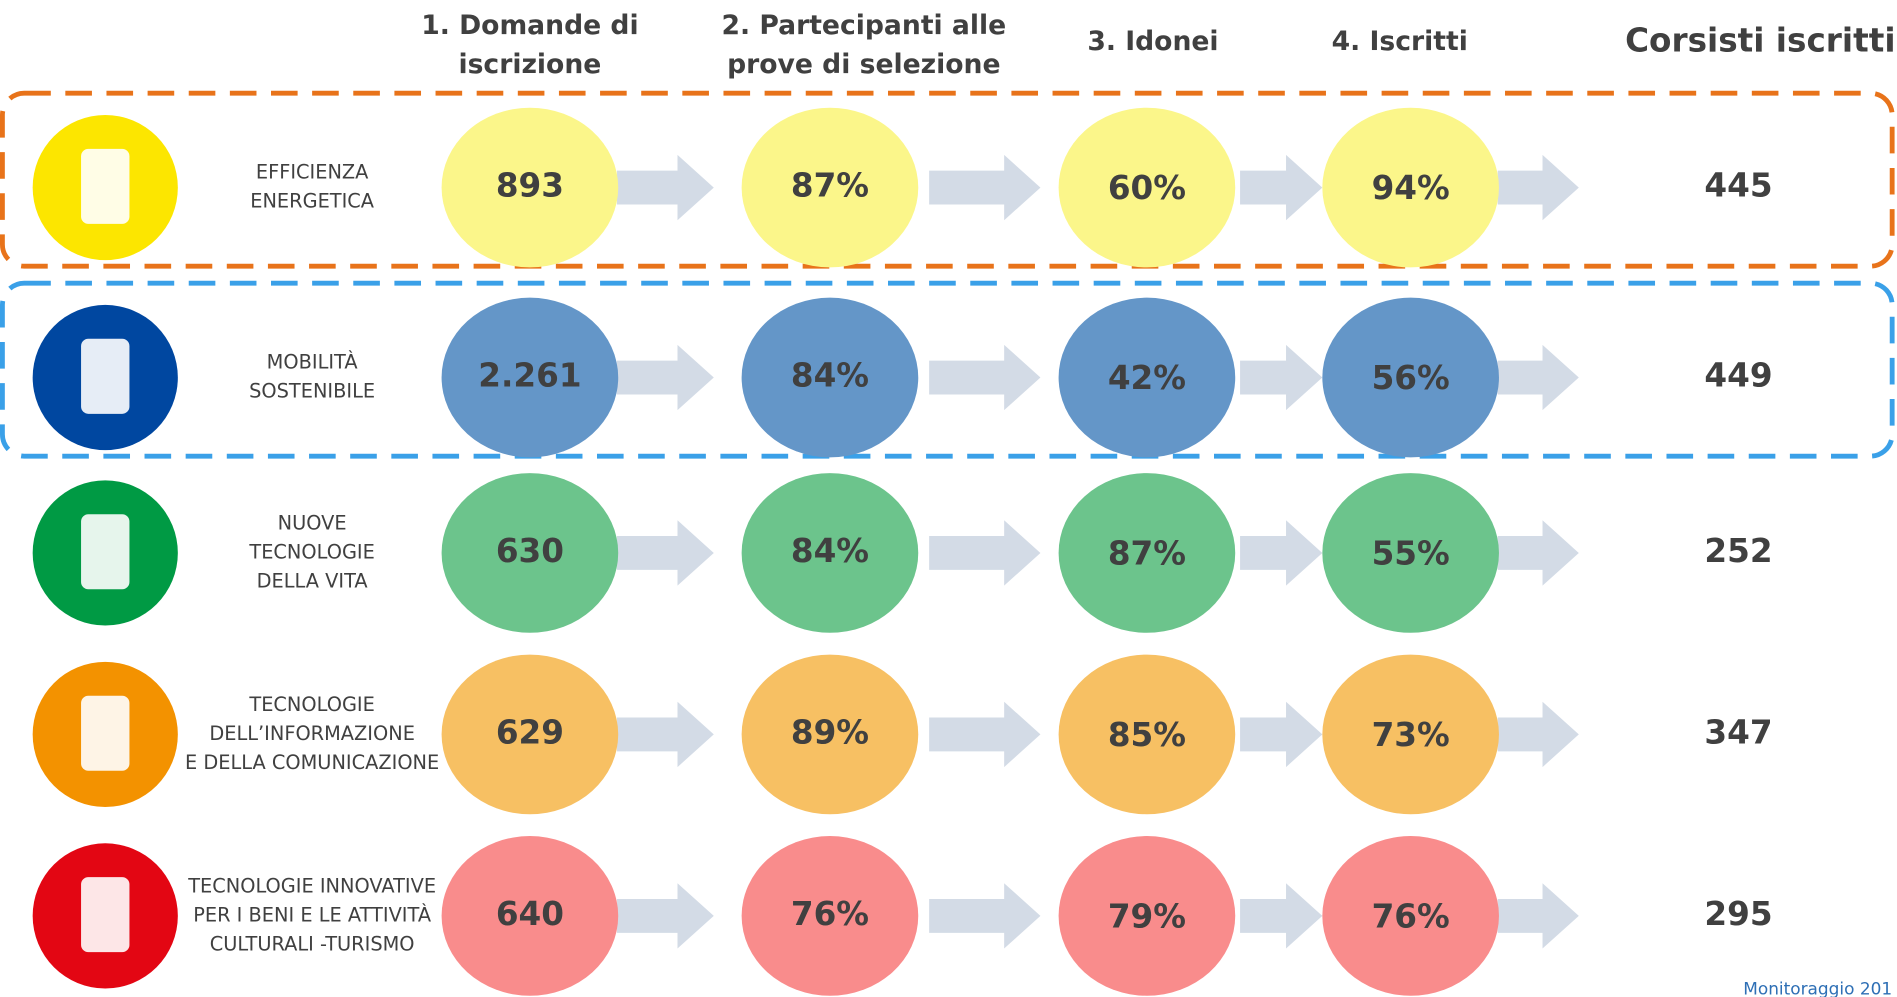 The image size is (1897, 997). Describe the element at coordinates (1760, 40) in the screenshot. I see `column-header: Corsisti iscritti` at that location.